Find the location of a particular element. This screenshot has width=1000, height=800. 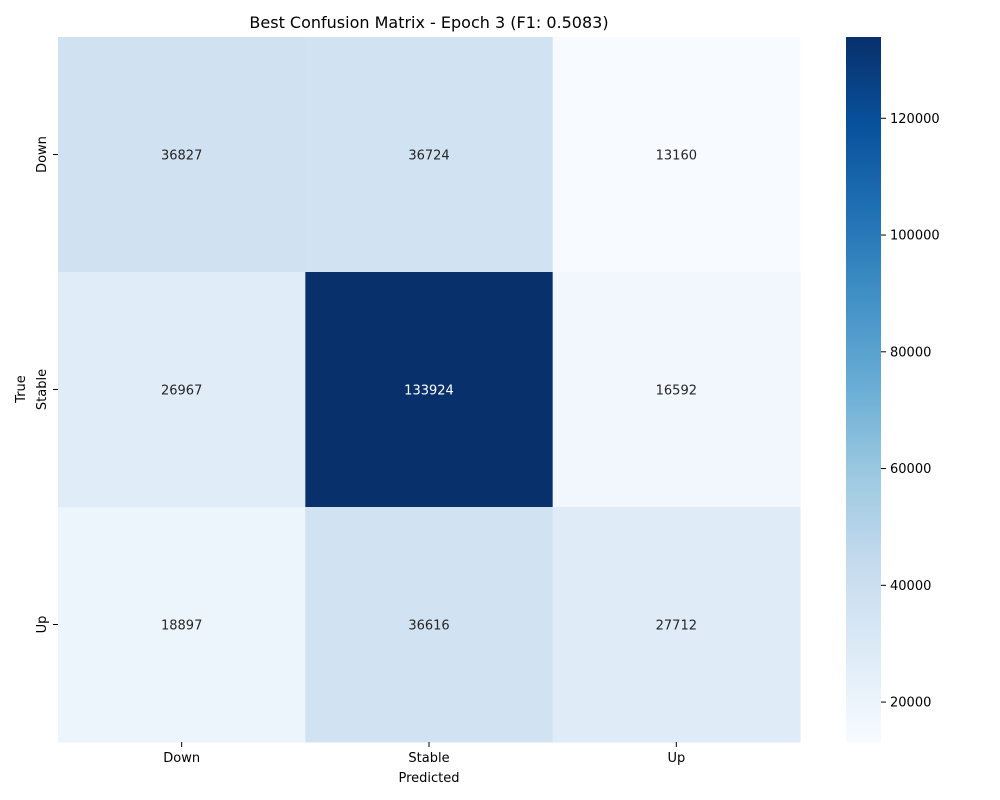

colorbar is located at coordinates (863, 389).